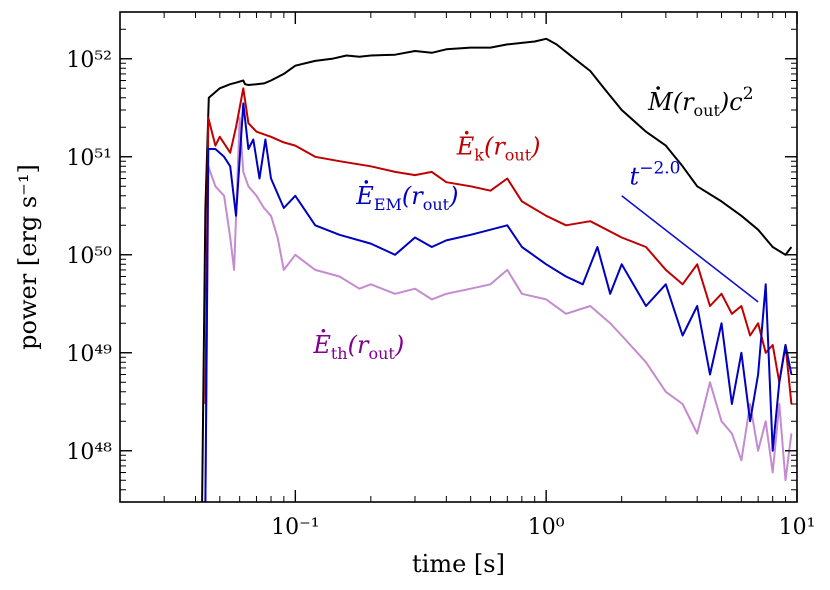 The width and height of the screenshot is (830, 590). I want to click on x-tick-label: 10⁻¹, so click(295, 527).